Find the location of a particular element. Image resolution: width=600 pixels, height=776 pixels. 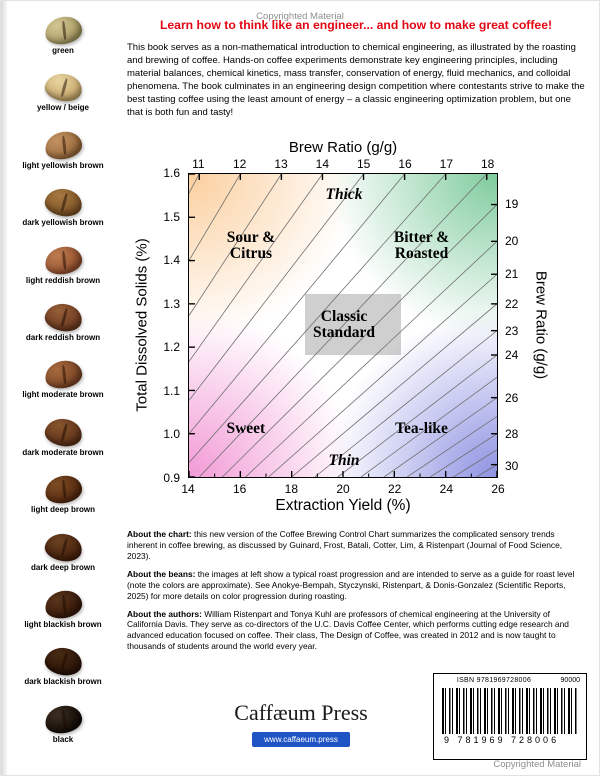

bean-label: light deep brown is located at coordinates (63, 510).